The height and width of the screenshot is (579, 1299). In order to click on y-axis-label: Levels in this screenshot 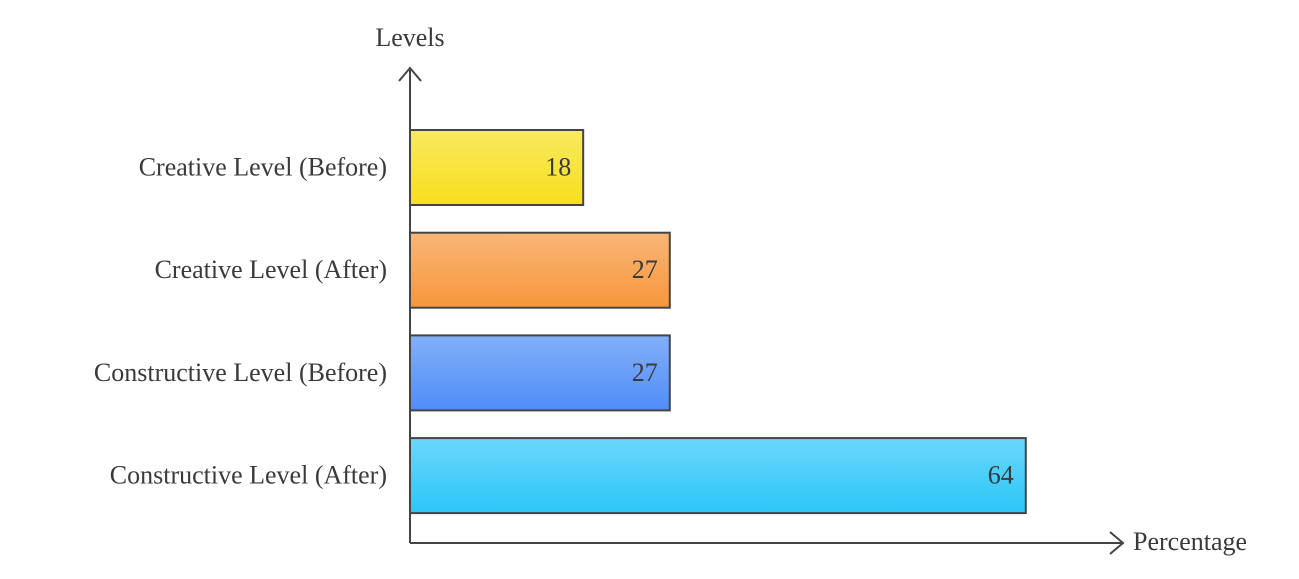, I will do `click(409, 37)`.